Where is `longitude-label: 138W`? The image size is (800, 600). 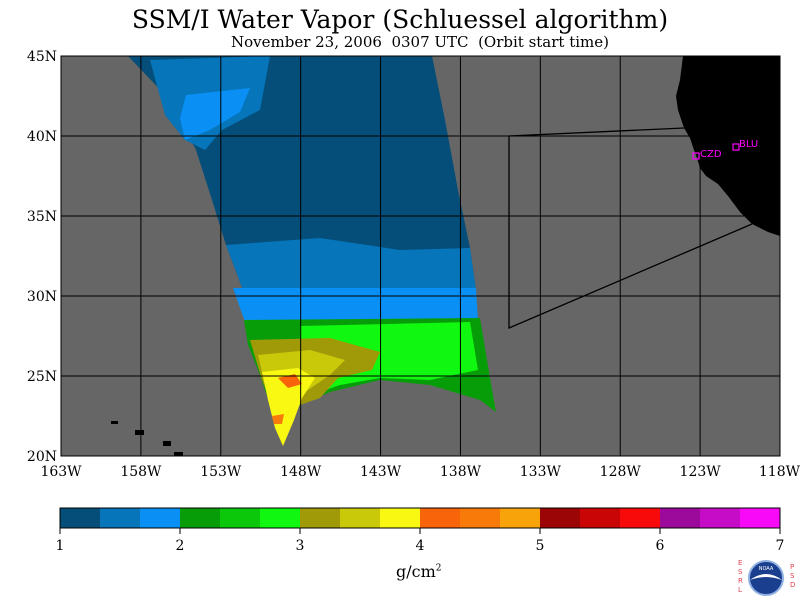 longitude-label: 138W is located at coordinates (461, 472).